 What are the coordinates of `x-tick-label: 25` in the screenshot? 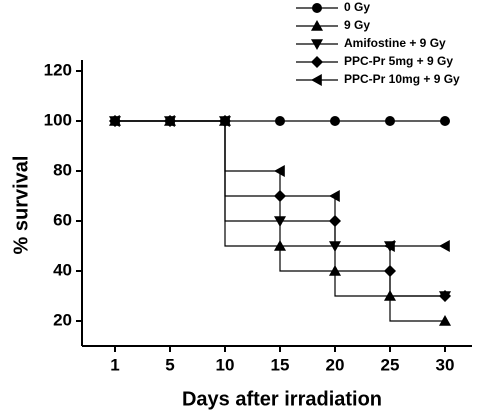 It's located at (390, 364).